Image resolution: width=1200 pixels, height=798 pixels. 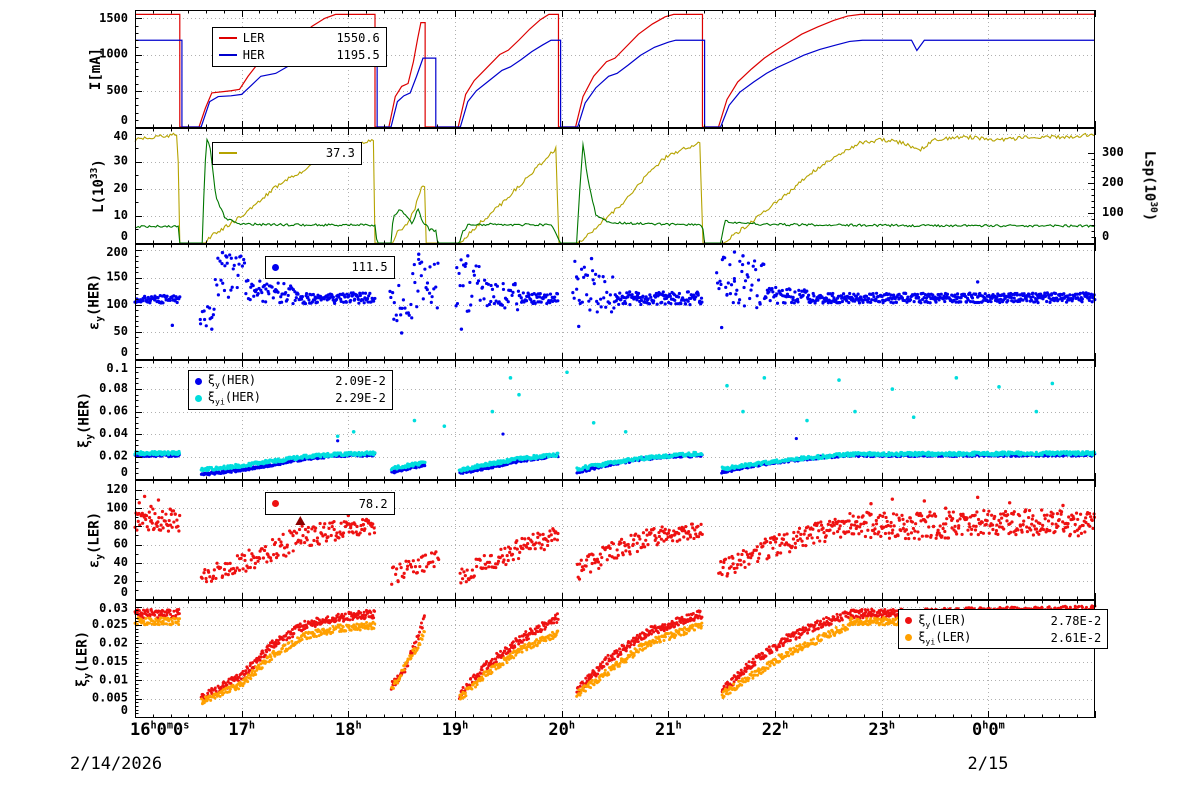 I want to click on legend-row: HER 1195.5, so click(x=299, y=55).